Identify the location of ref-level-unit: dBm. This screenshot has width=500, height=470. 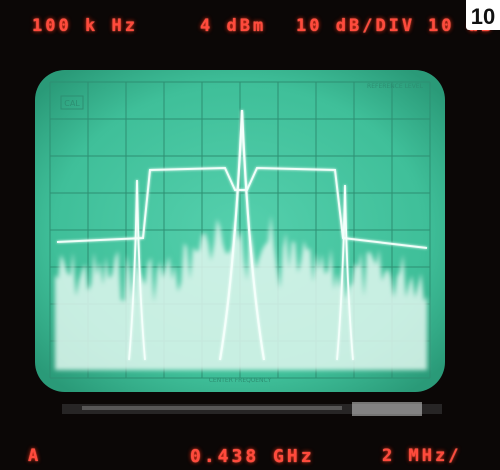
(246, 26).